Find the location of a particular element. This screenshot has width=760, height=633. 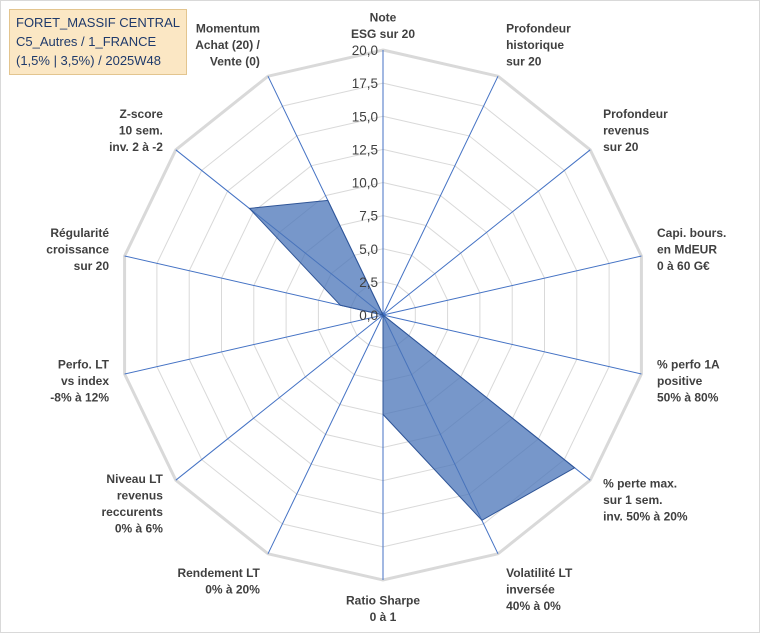

axis-label-line: -8% à 12% is located at coordinates (79, 398).